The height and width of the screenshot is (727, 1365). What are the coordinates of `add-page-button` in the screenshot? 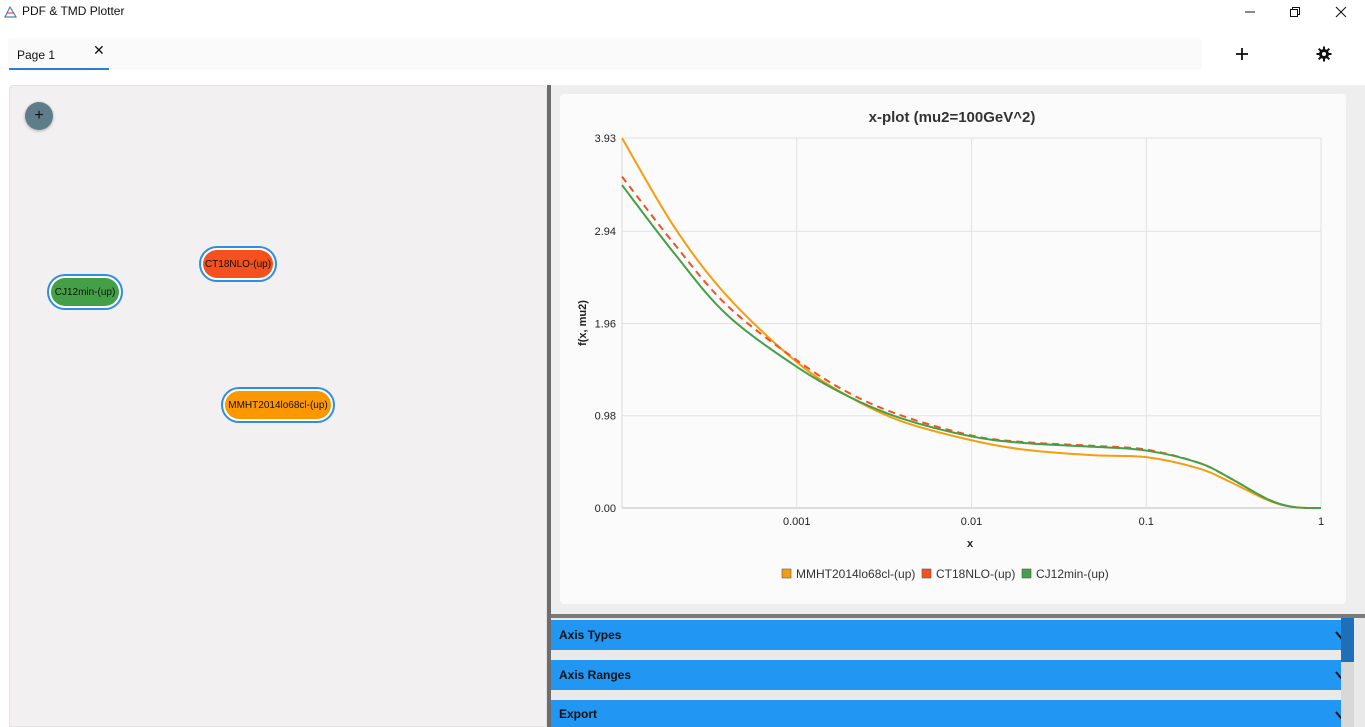 It's located at (1242, 54).